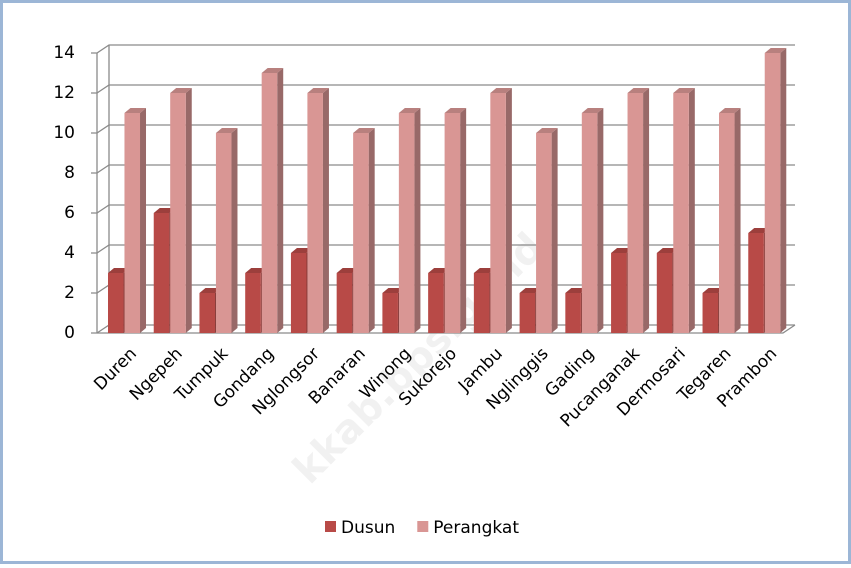 This screenshot has width=851, height=568. Describe the element at coordinates (64, 53) in the screenshot. I see `y-tick-label: 14` at that location.